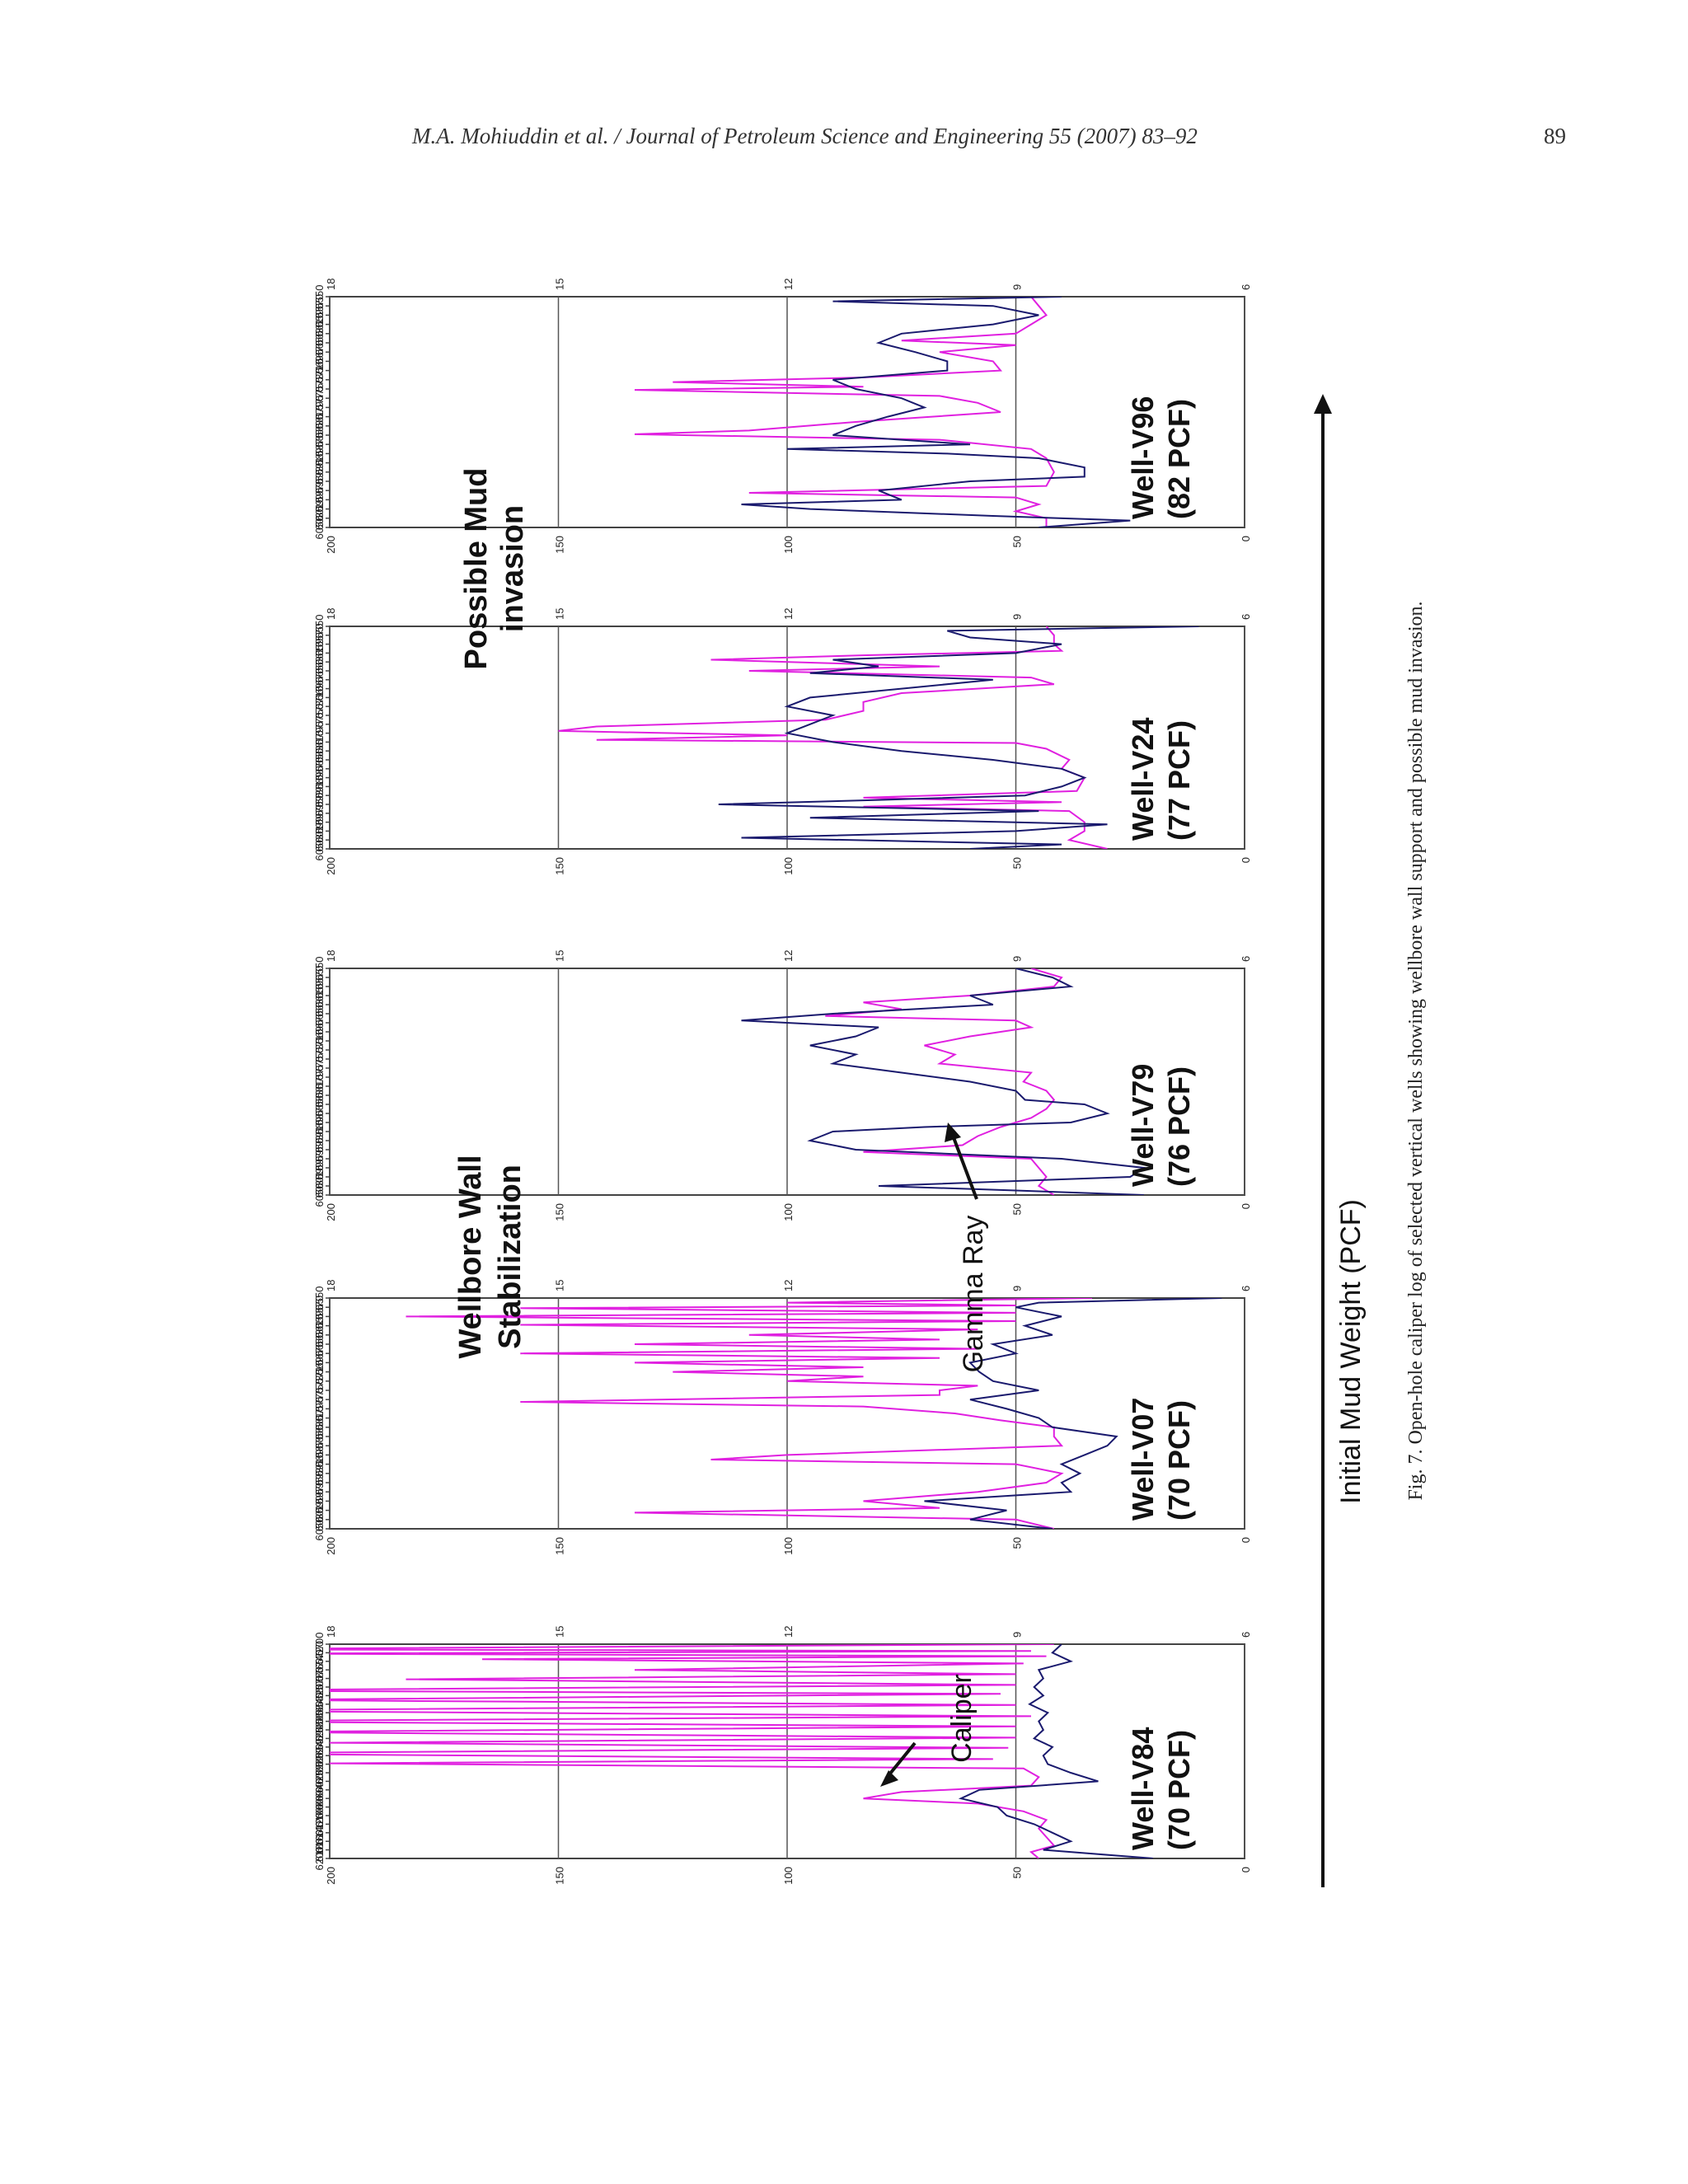  I want to click on caliper-tick-label: 6, so click(1246, 1288).